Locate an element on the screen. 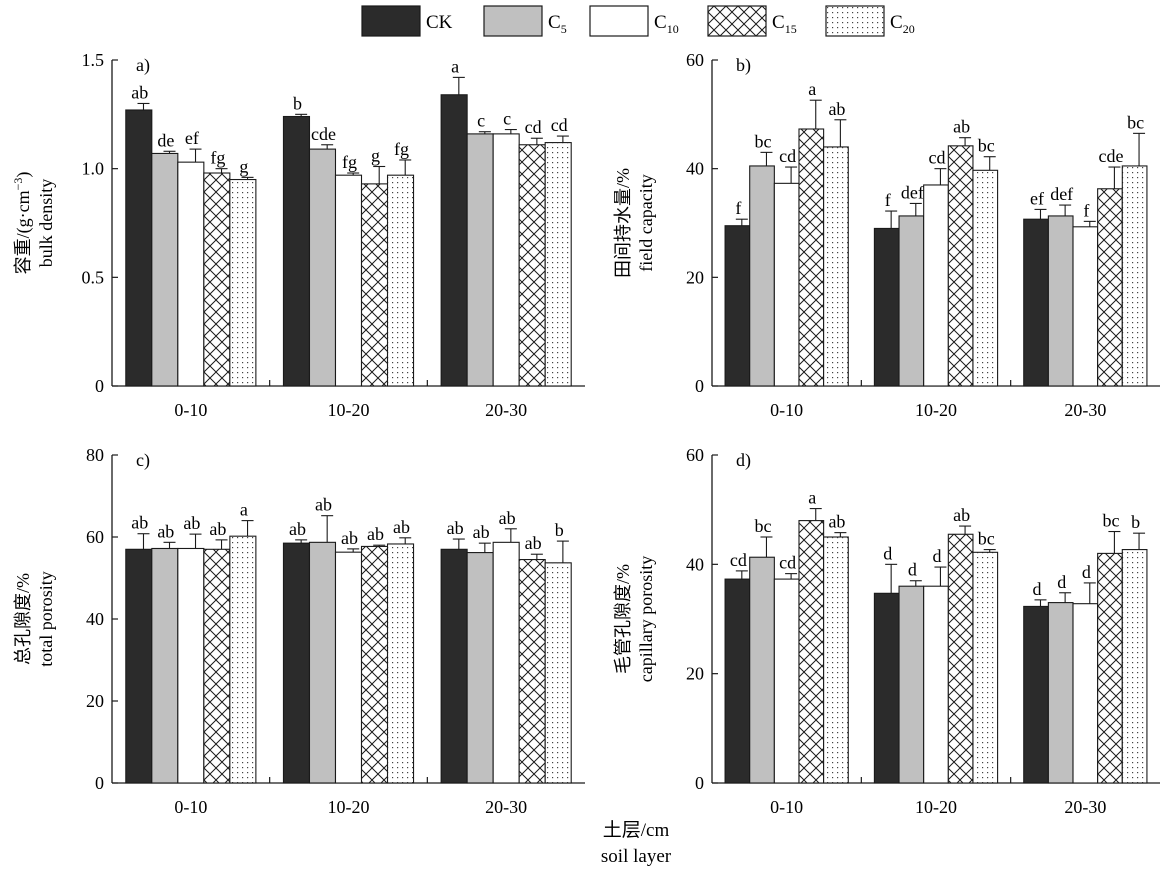  significance-letter: bc is located at coordinates (1135, 122).